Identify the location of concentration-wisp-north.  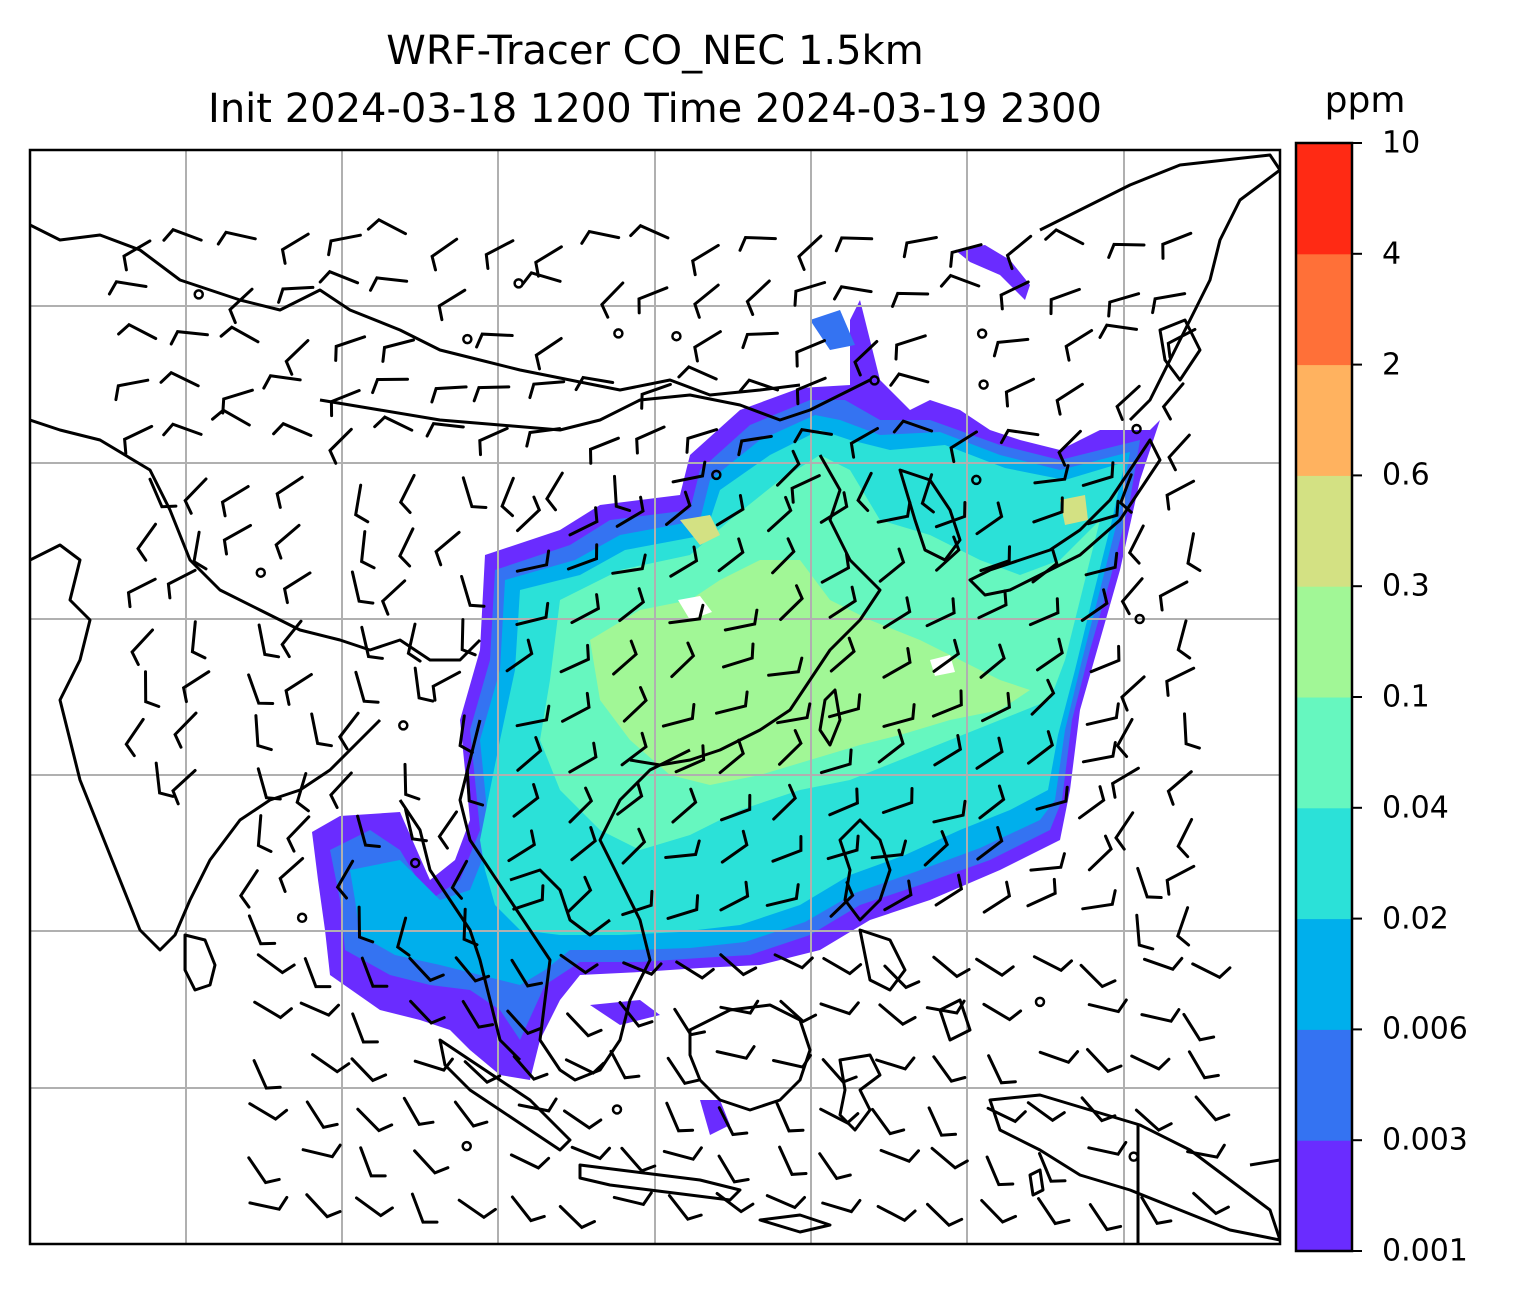
(992, 272).